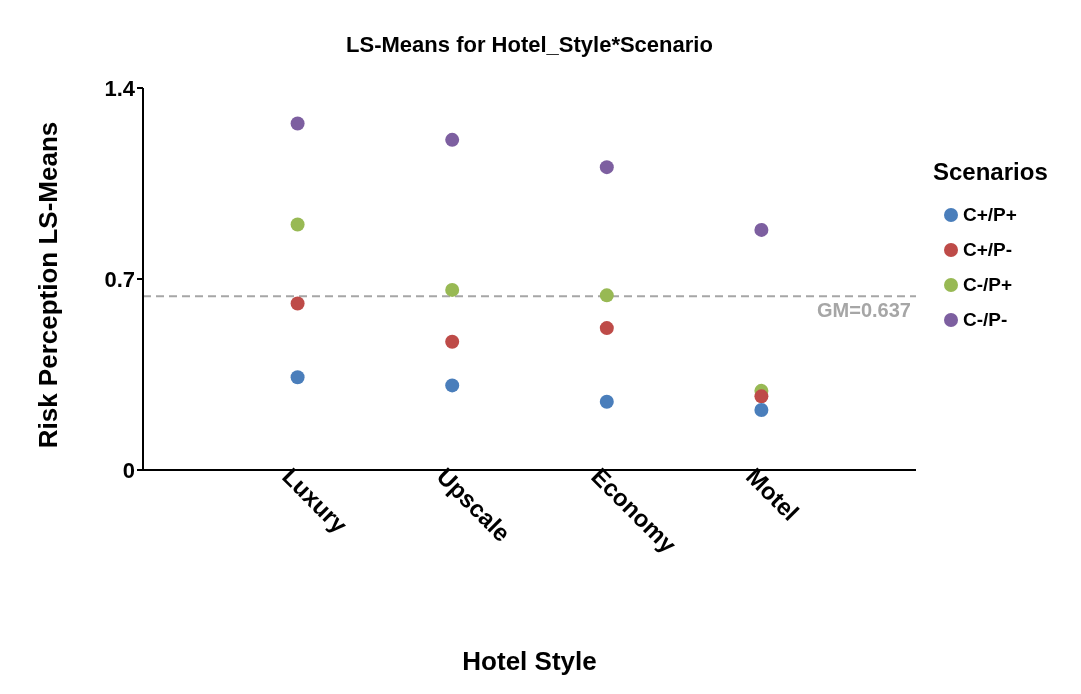  Describe the element at coordinates (990, 172) in the screenshot. I see `legend-title: Scenarios` at that location.